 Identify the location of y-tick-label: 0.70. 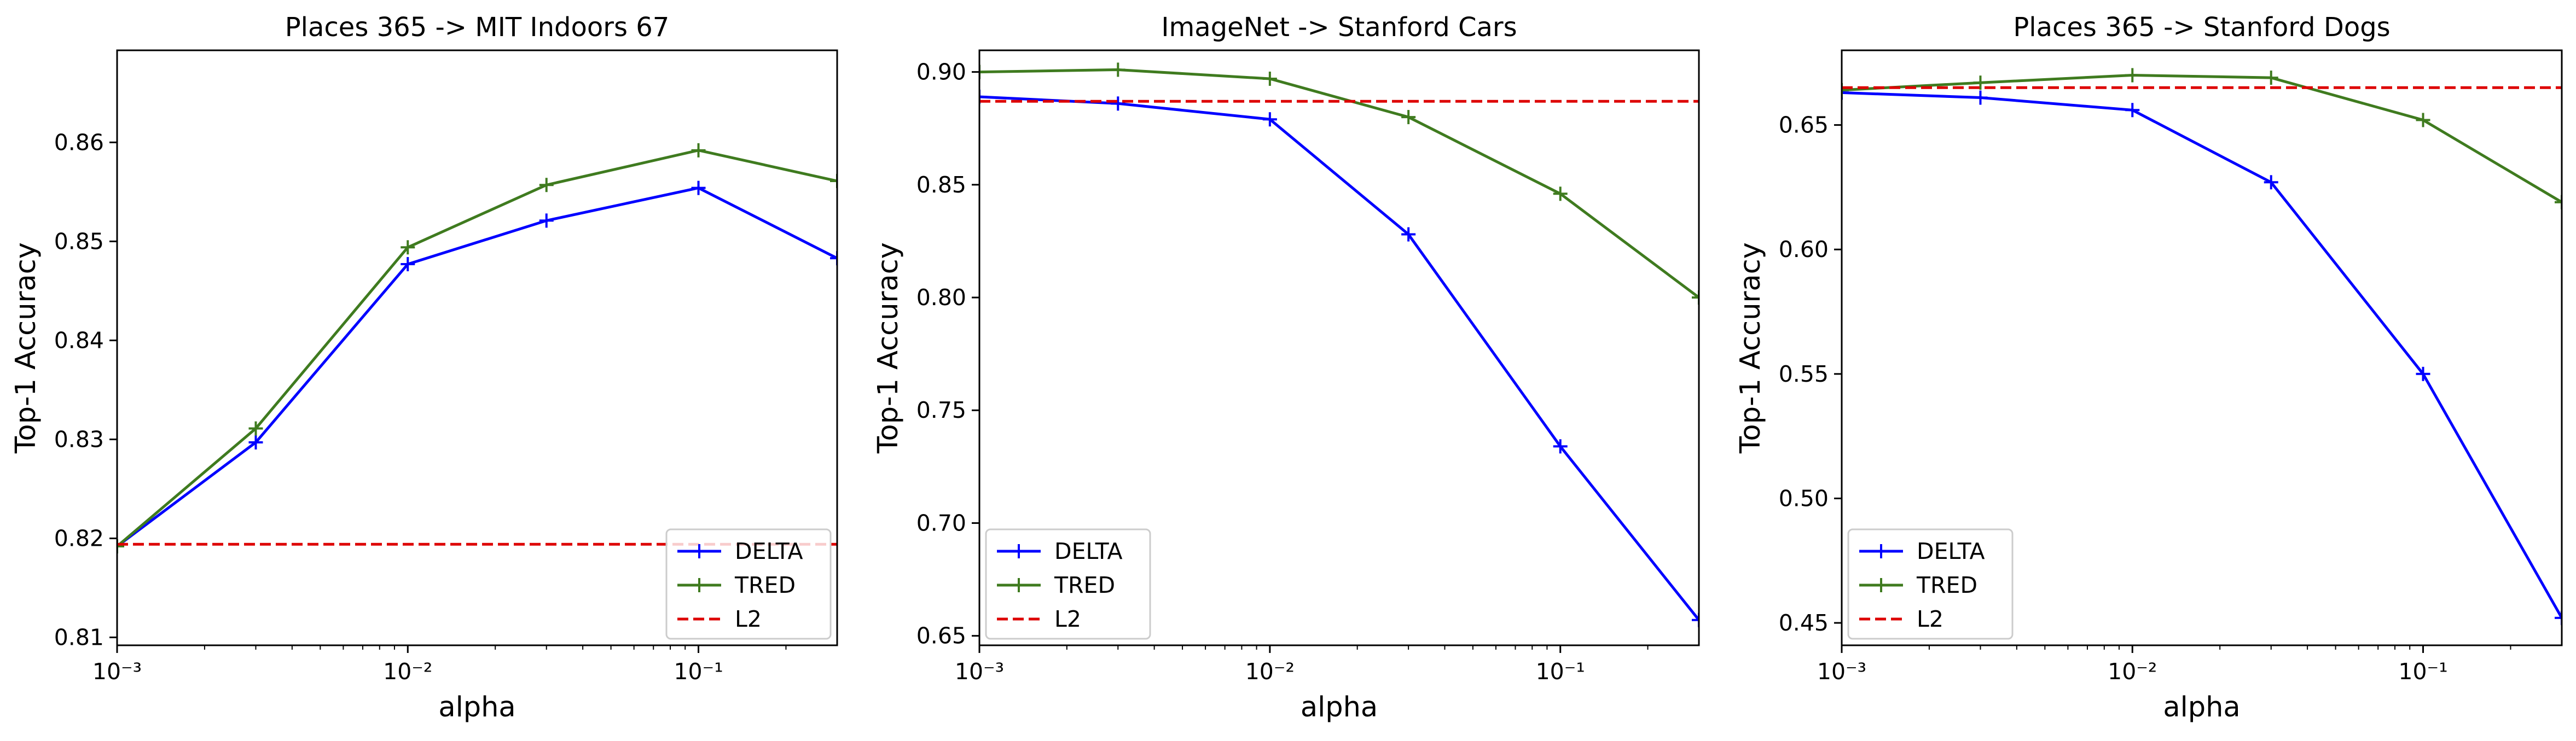
(941, 523).